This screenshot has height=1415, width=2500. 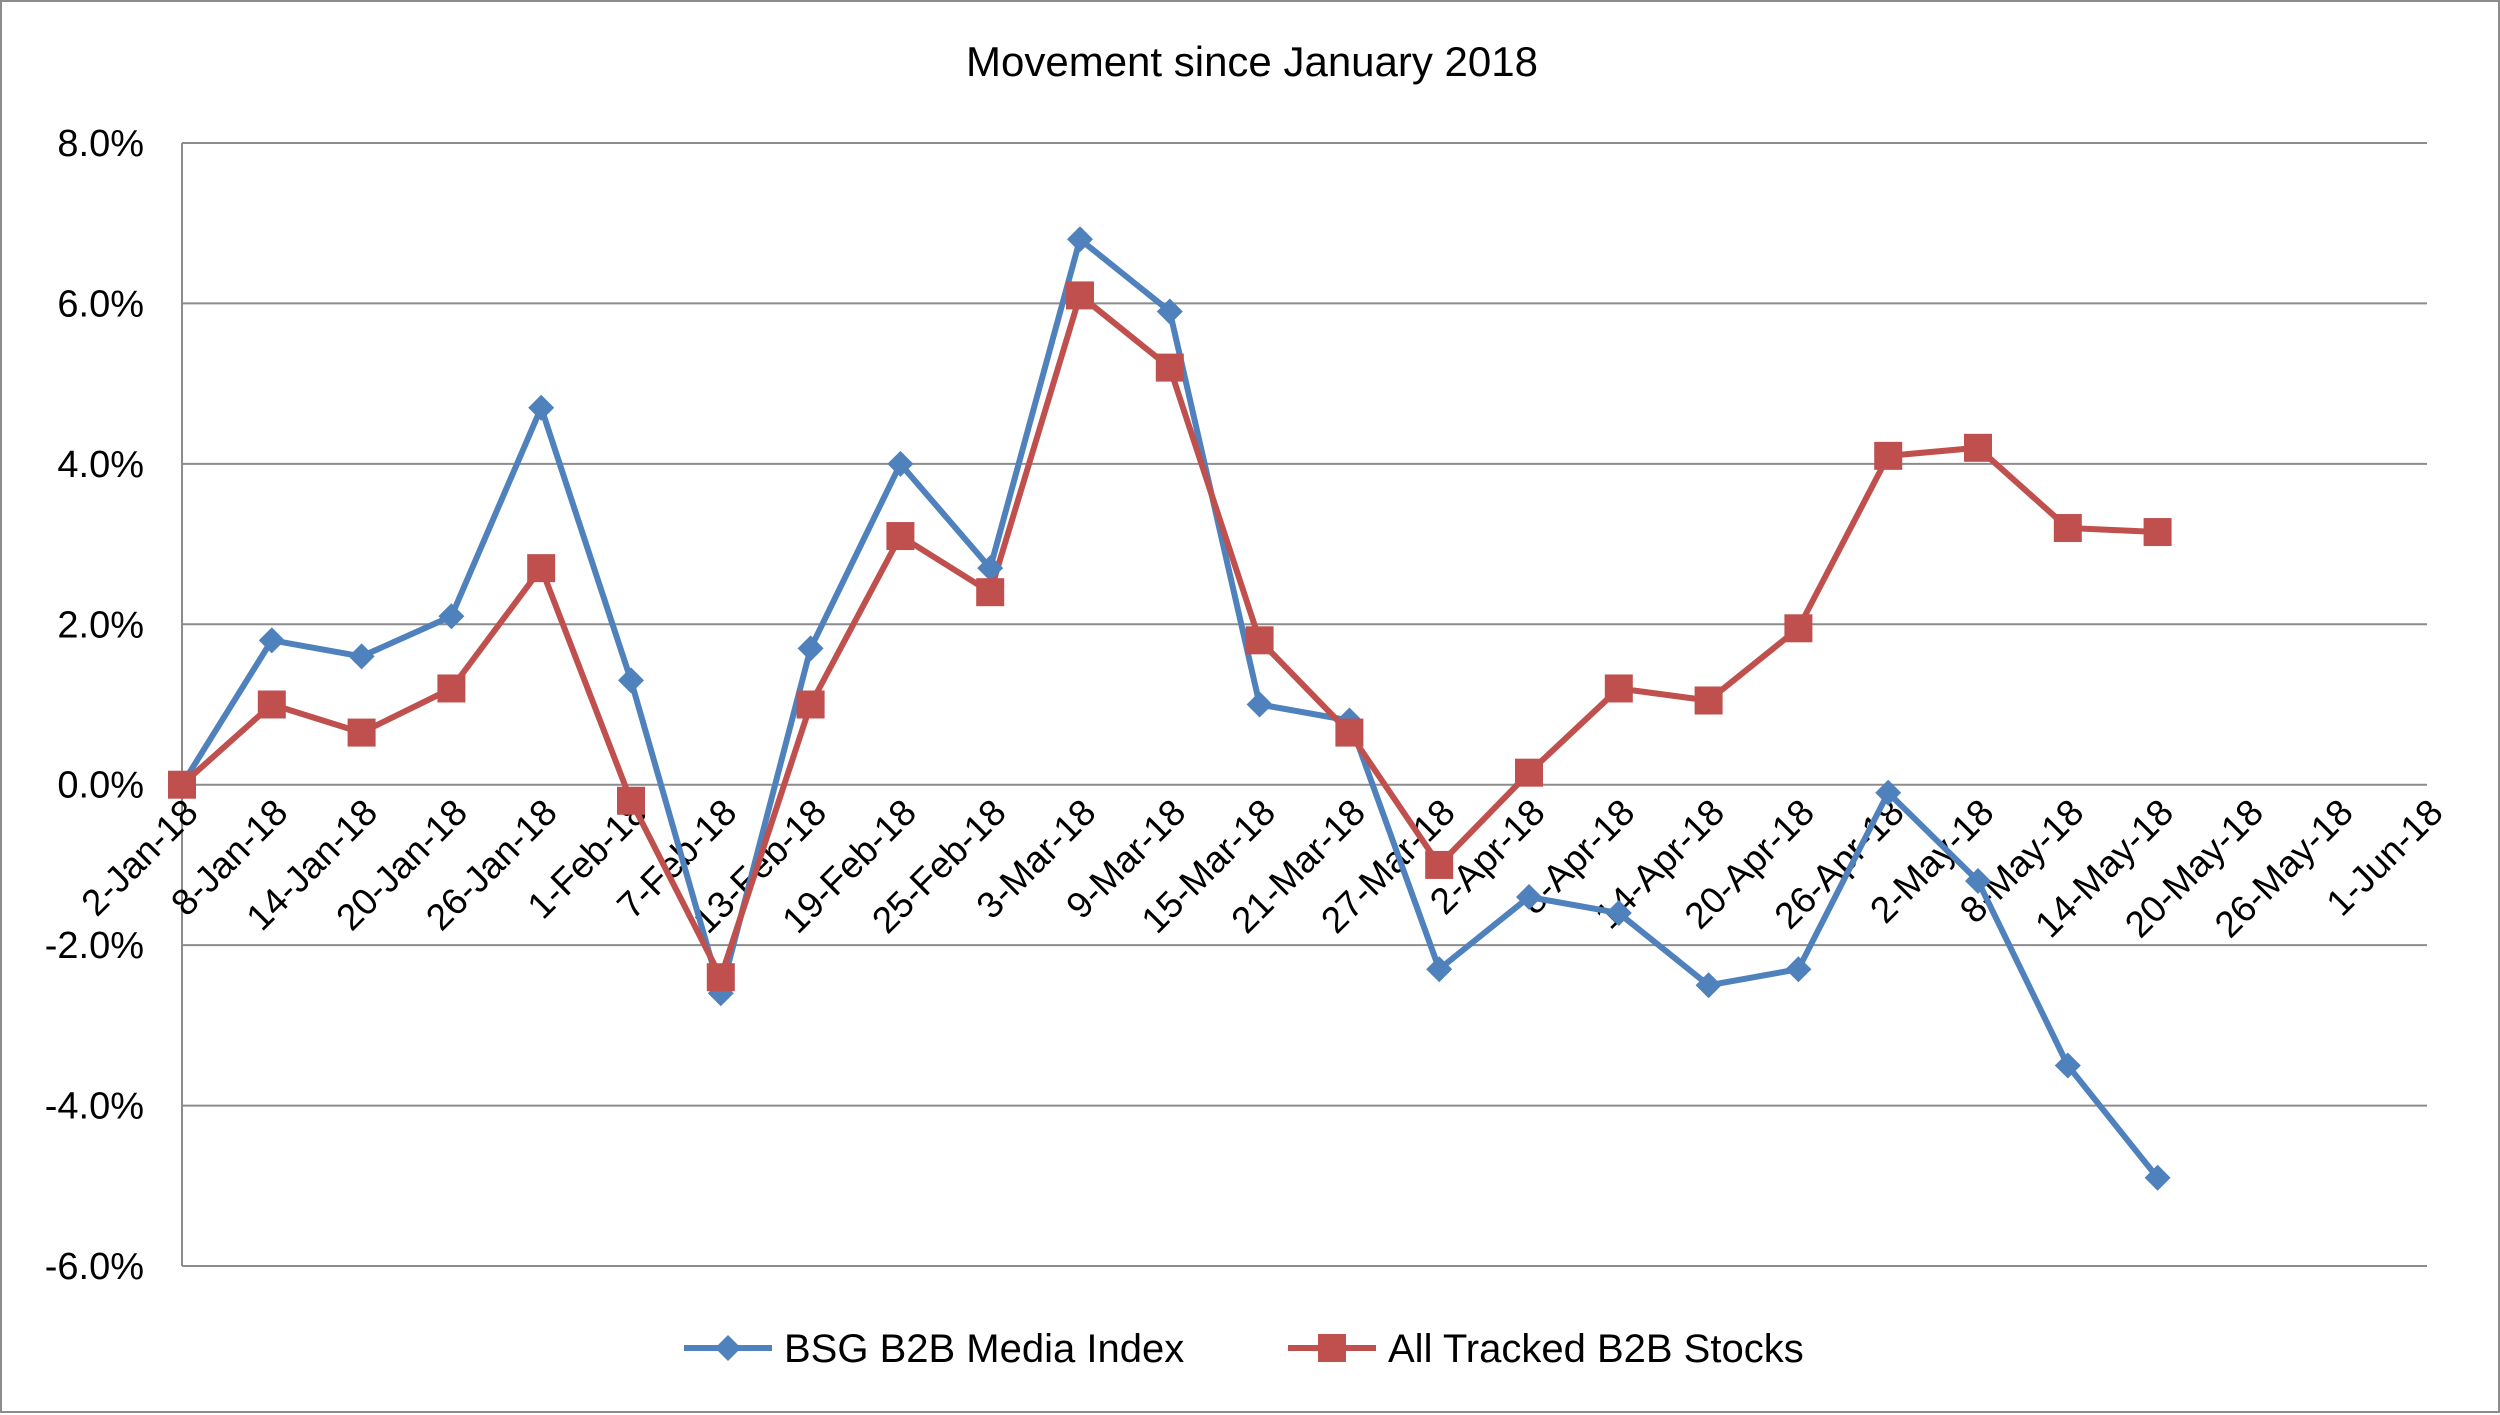 I want to click on y-tick-label: 4.0%, so click(x=100, y=465).